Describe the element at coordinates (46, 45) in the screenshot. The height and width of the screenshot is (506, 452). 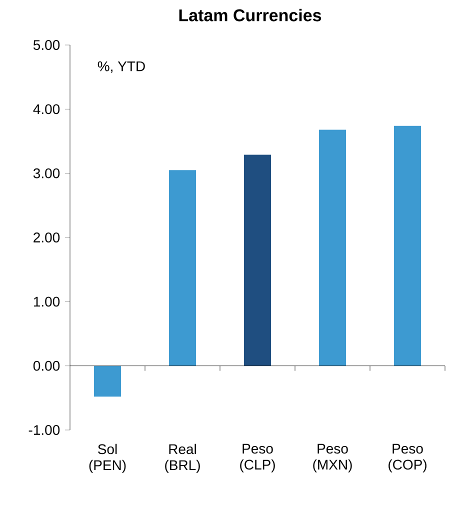
I see `y-tick-label: 5.00` at that location.